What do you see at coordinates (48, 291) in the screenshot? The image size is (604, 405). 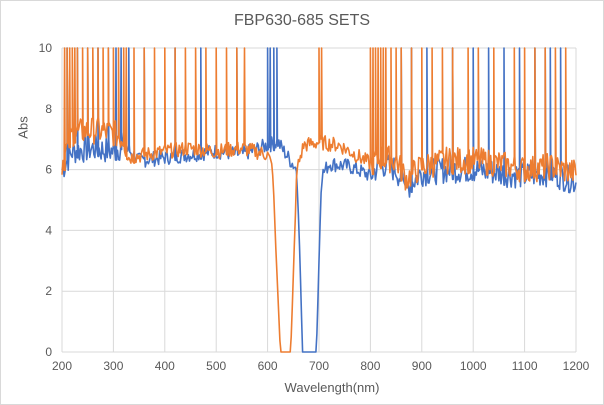 I see `y-tick-label: 2` at bounding box center [48, 291].